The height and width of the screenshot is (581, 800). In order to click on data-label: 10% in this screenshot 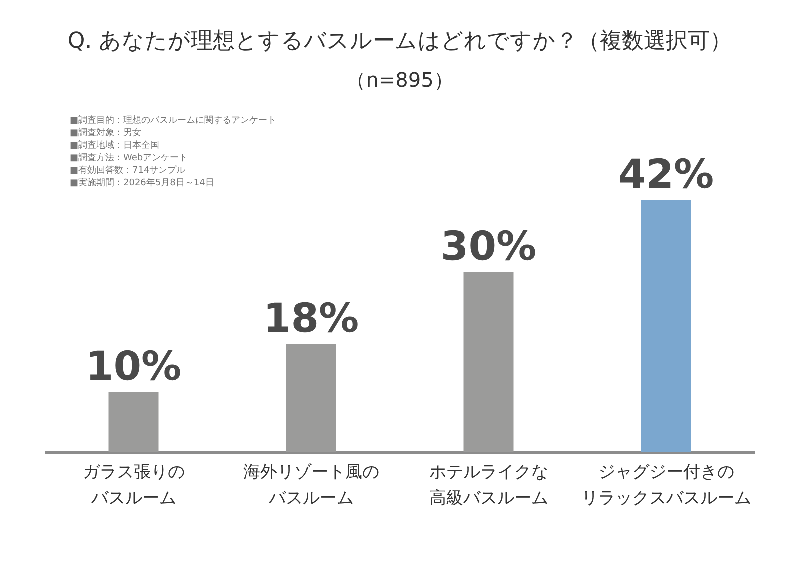, I will do `click(134, 367)`.